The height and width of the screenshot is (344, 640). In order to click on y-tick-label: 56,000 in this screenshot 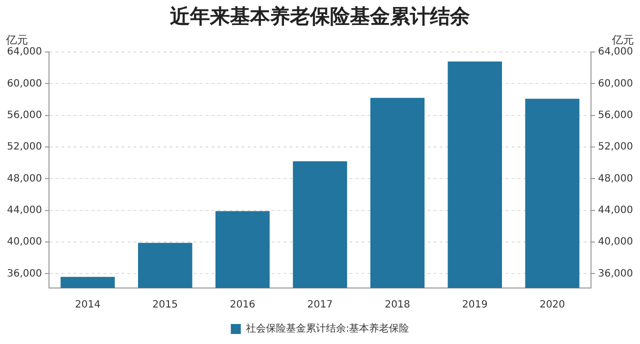, I will do `click(24, 115)`.